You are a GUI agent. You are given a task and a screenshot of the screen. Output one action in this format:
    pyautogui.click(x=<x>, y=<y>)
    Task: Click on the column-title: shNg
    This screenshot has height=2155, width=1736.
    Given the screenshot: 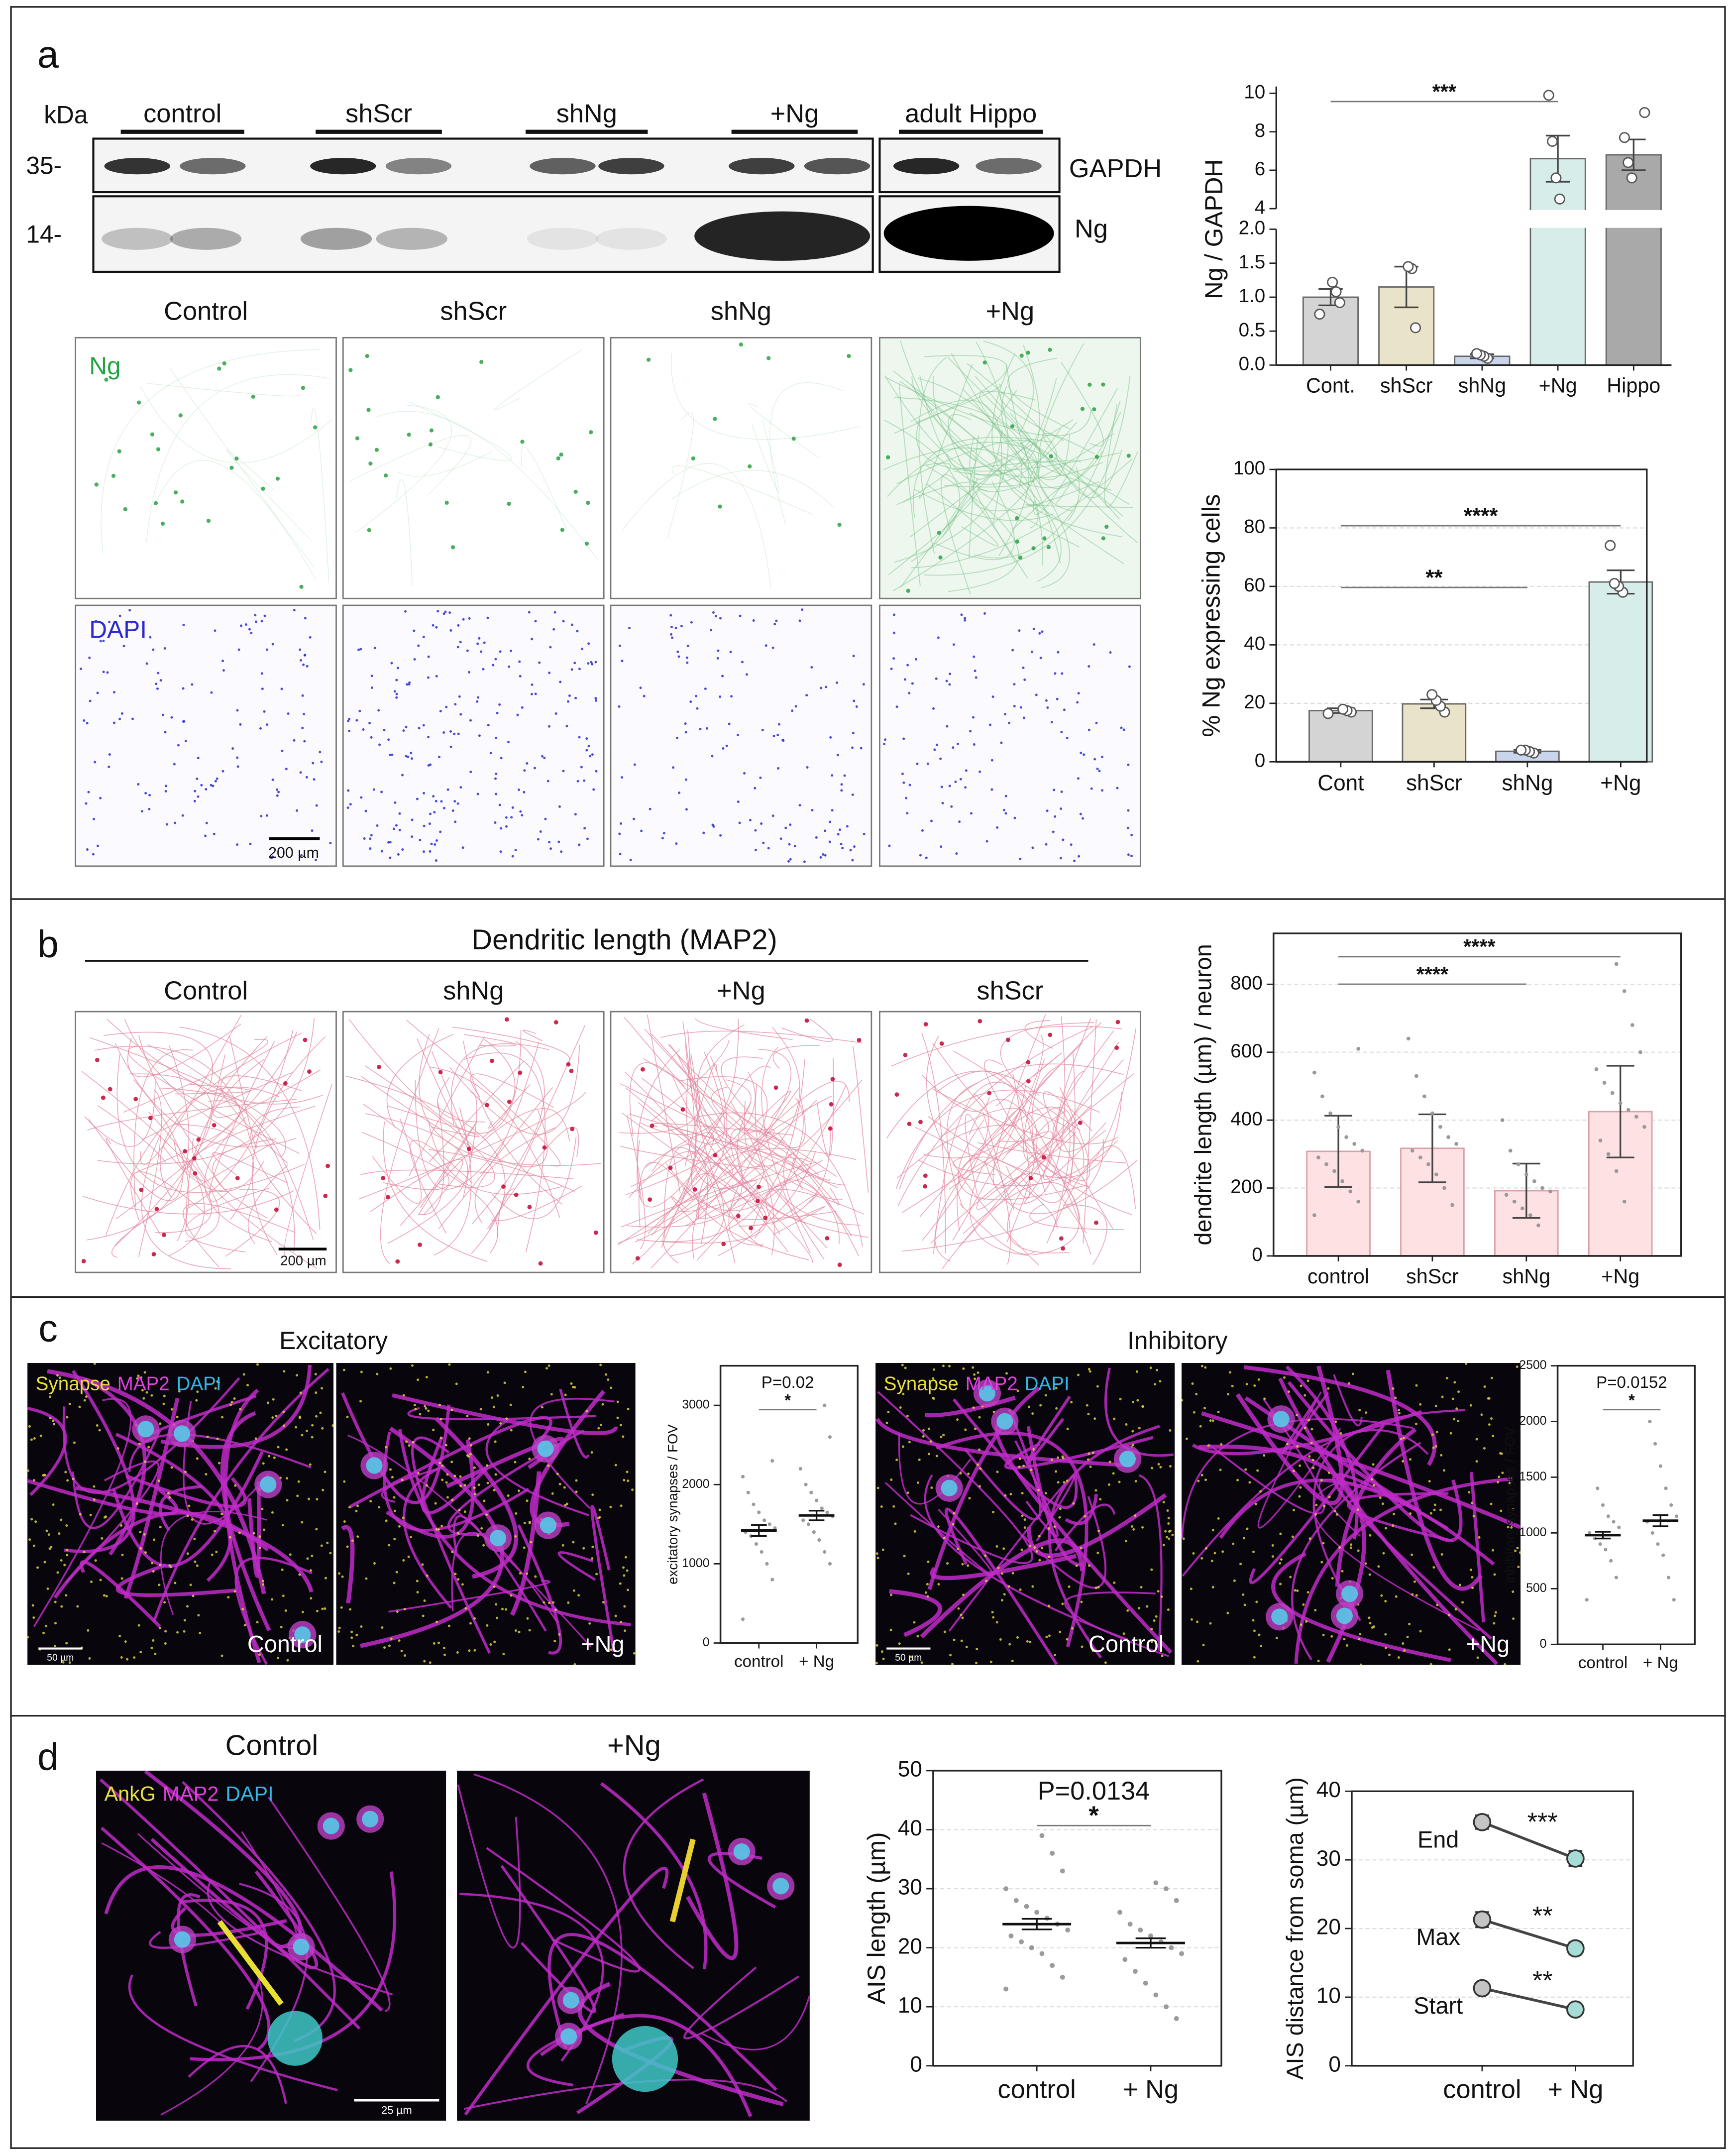 What is the action you would take?
    pyautogui.click(x=474, y=991)
    